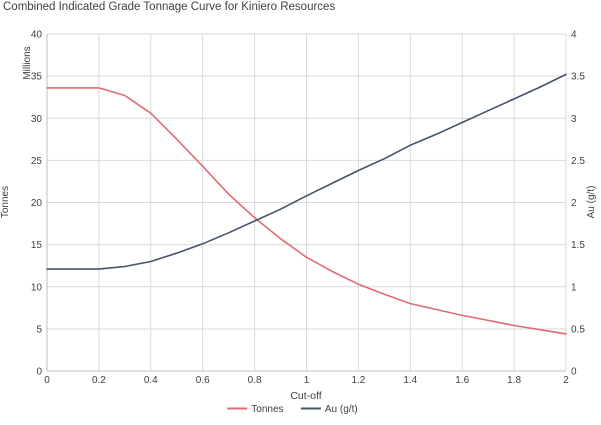 This screenshot has height=425, width=601. I want to click on y-left-tick-label: 30, so click(37, 119).